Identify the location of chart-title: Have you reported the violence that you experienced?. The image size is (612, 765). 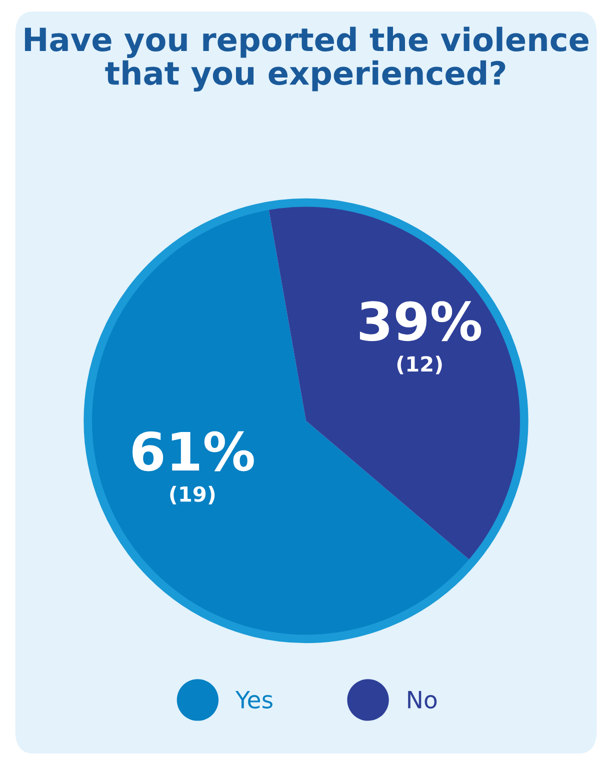
(306, 59).